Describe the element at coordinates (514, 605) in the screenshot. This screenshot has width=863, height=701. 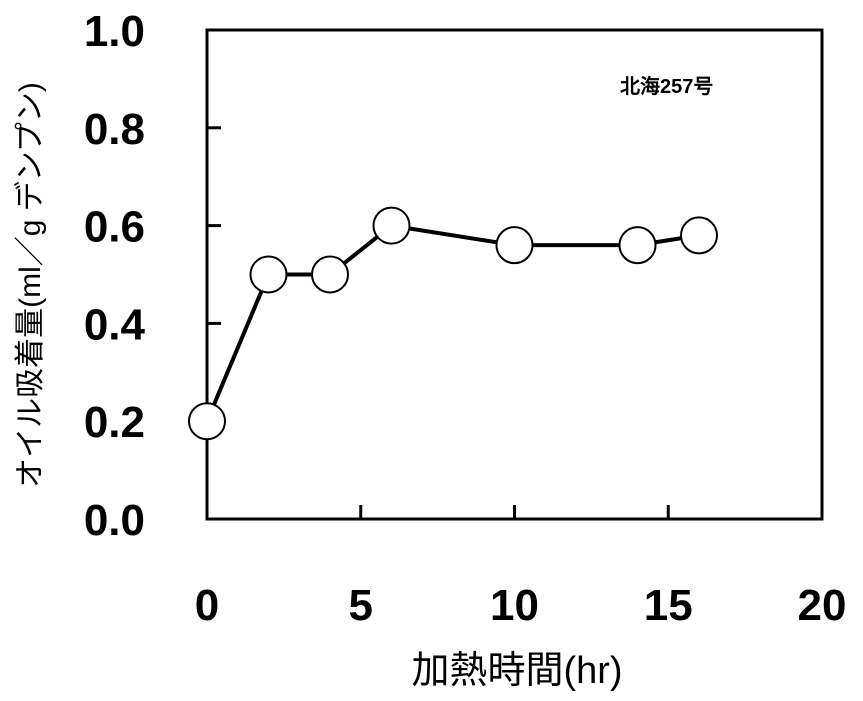
I see `x-tick-label: 10` at that location.